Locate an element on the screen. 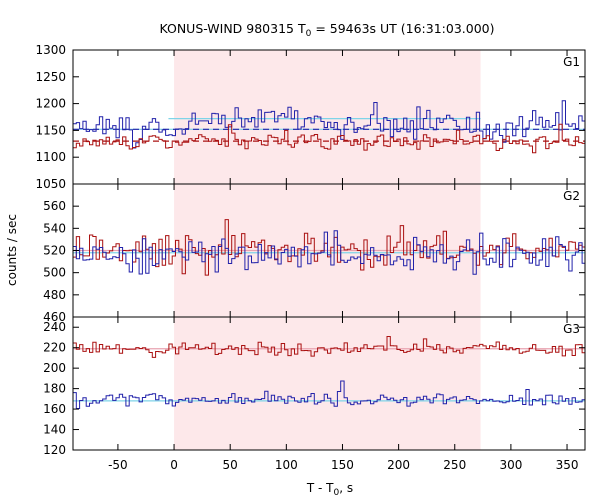 The height and width of the screenshot is (504, 600). x-tick-label: 250 is located at coordinates (454, 465).